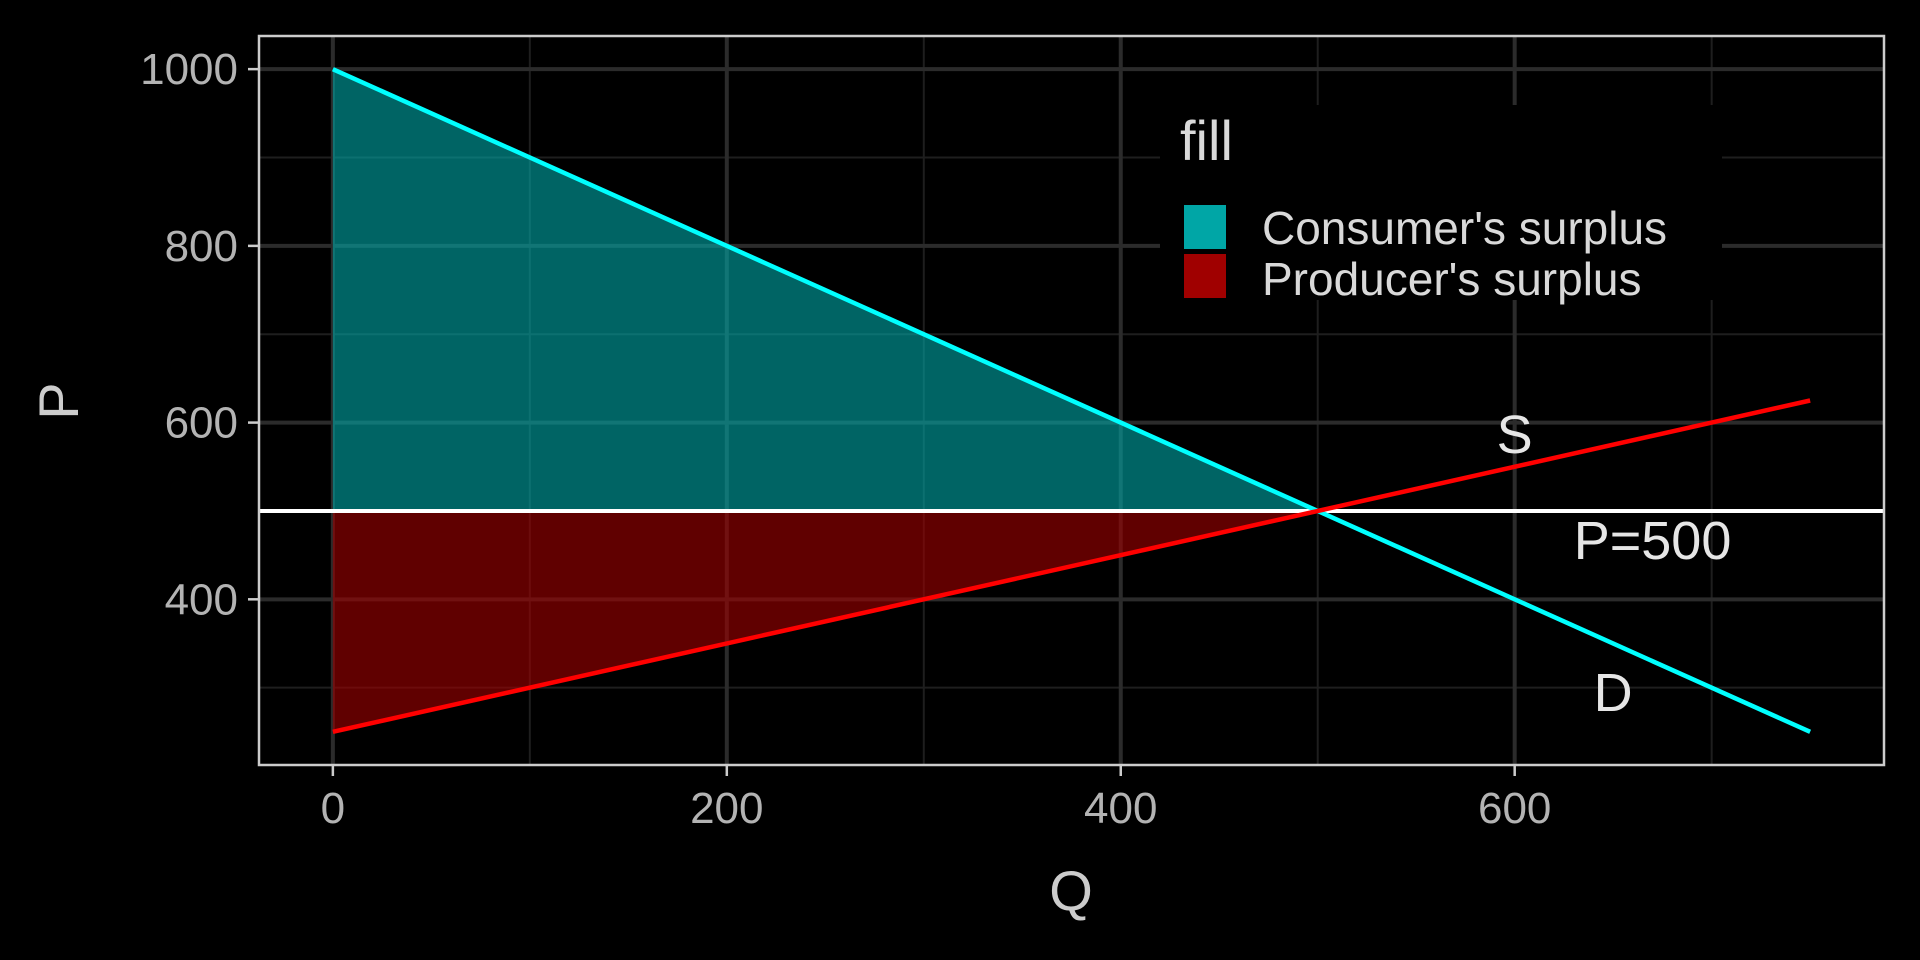  What do you see at coordinates (1452, 279) in the screenshot?
I see `legend-label-producer: Producer's surplus` at bounding box center [1452, 279].